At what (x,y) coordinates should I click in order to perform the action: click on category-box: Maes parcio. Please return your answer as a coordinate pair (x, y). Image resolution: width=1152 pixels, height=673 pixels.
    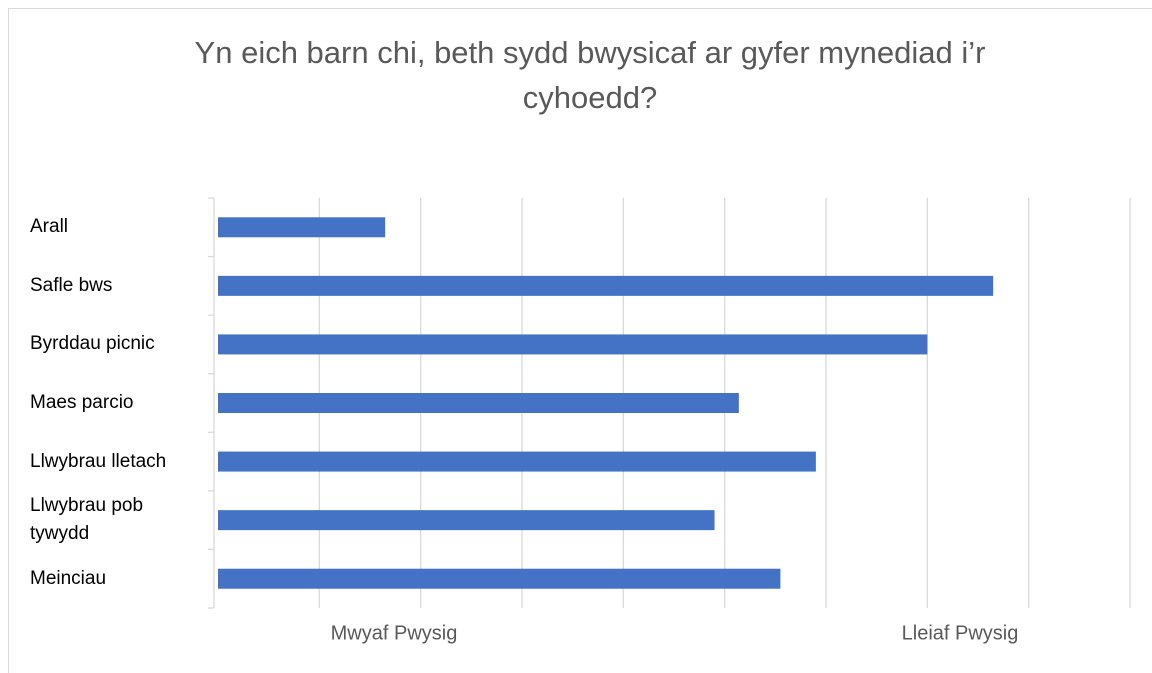
    Looking at the image, I should click on (120, 403).